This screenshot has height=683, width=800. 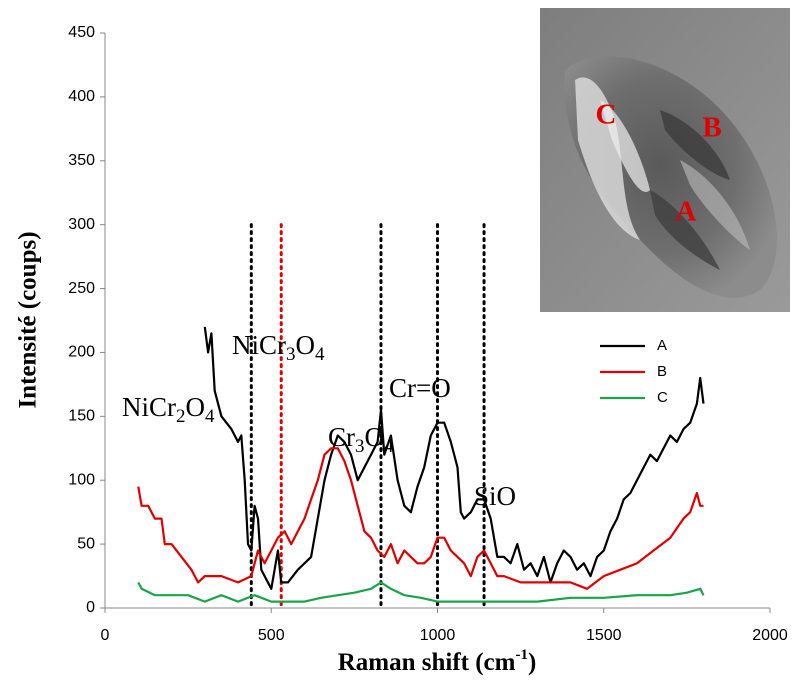 I want to click on y-tick-label: 0, so click(x=90, y=607).